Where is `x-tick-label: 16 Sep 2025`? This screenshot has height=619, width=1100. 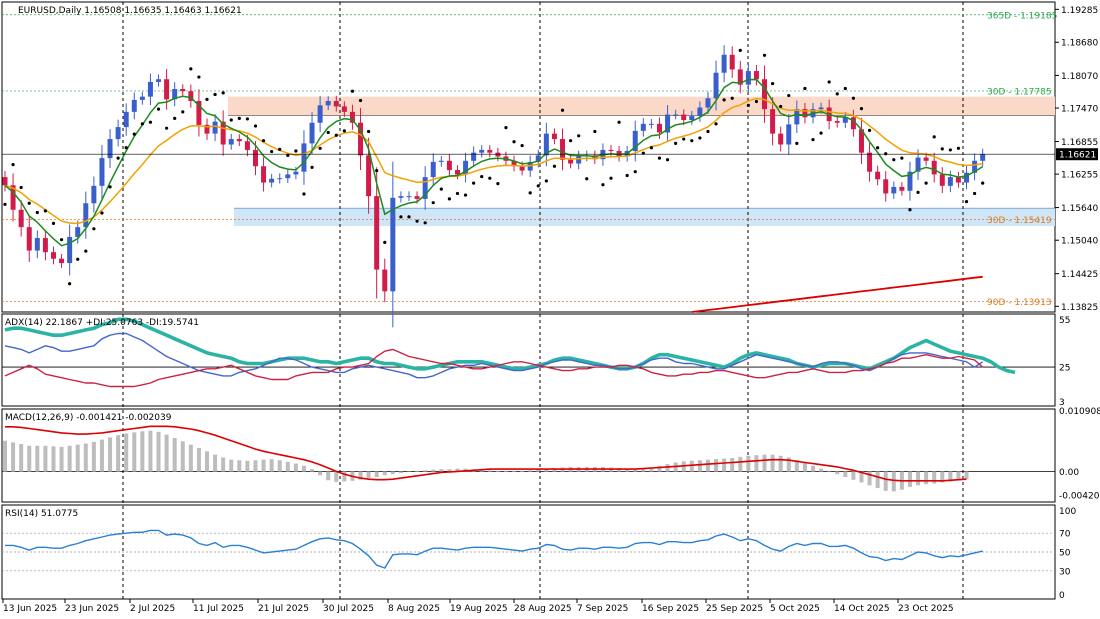
x-tick-label: 16 Sep 2025 is located at coordinates (670, 609).